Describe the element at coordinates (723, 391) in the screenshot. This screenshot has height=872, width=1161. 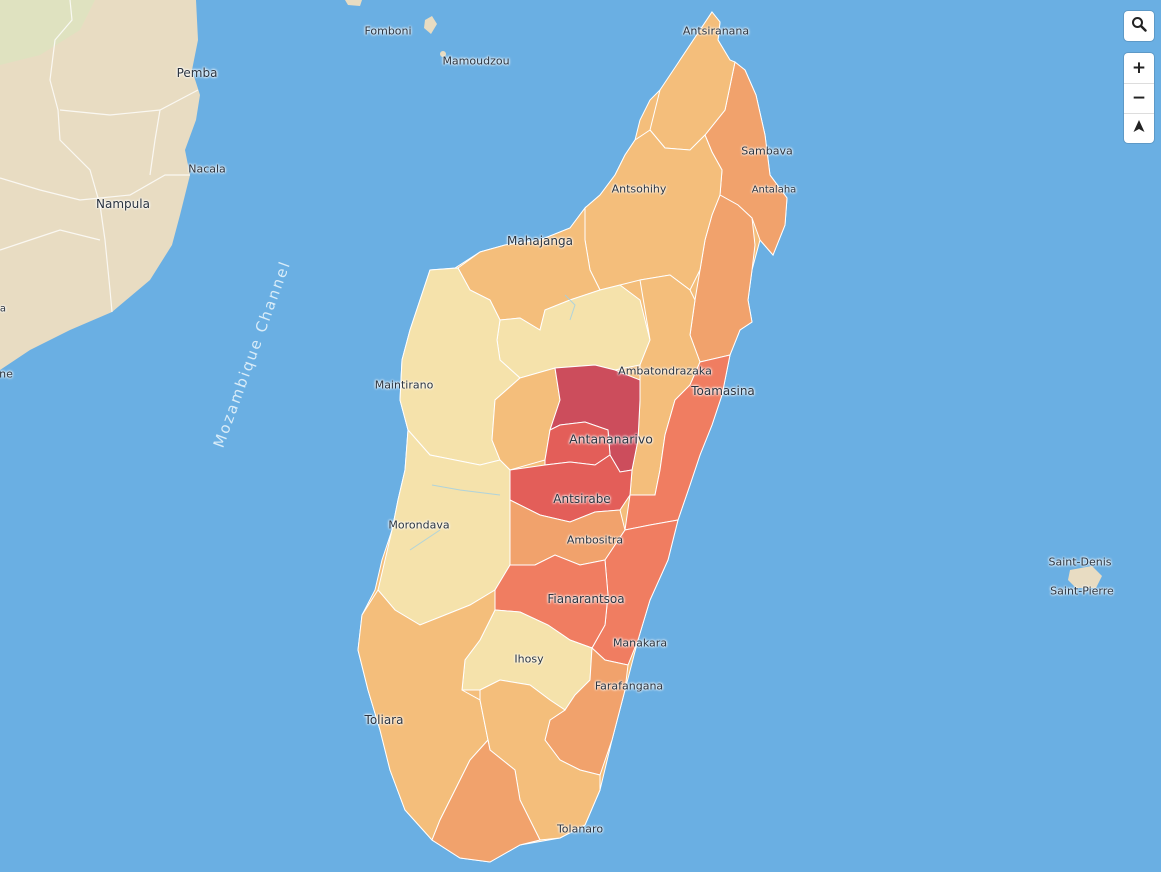
I see `place-label-toamasina: Toamasina` at that location.